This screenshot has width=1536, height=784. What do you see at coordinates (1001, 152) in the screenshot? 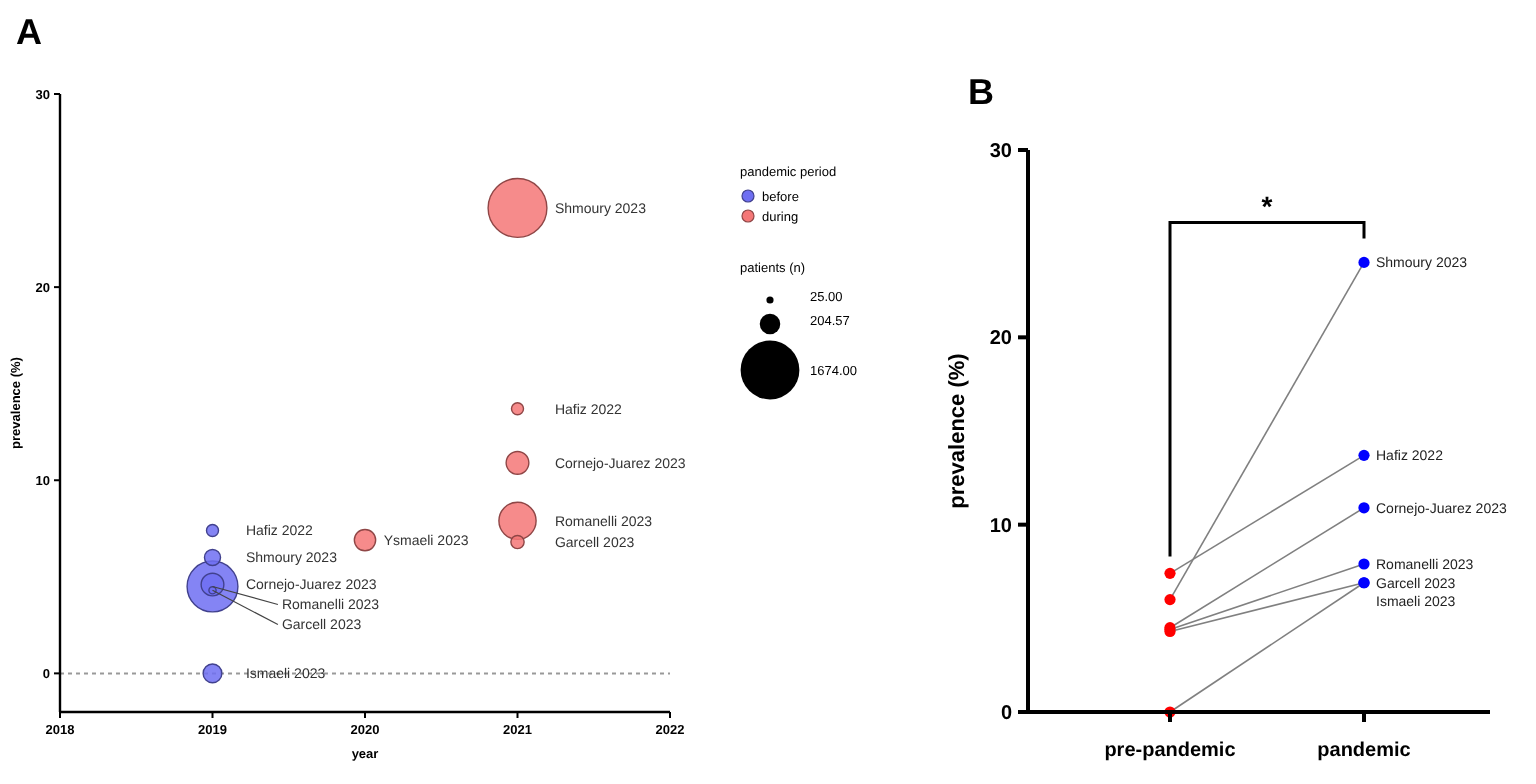
I see `y-tick-label: 30` at bounding box center [1001, 152].